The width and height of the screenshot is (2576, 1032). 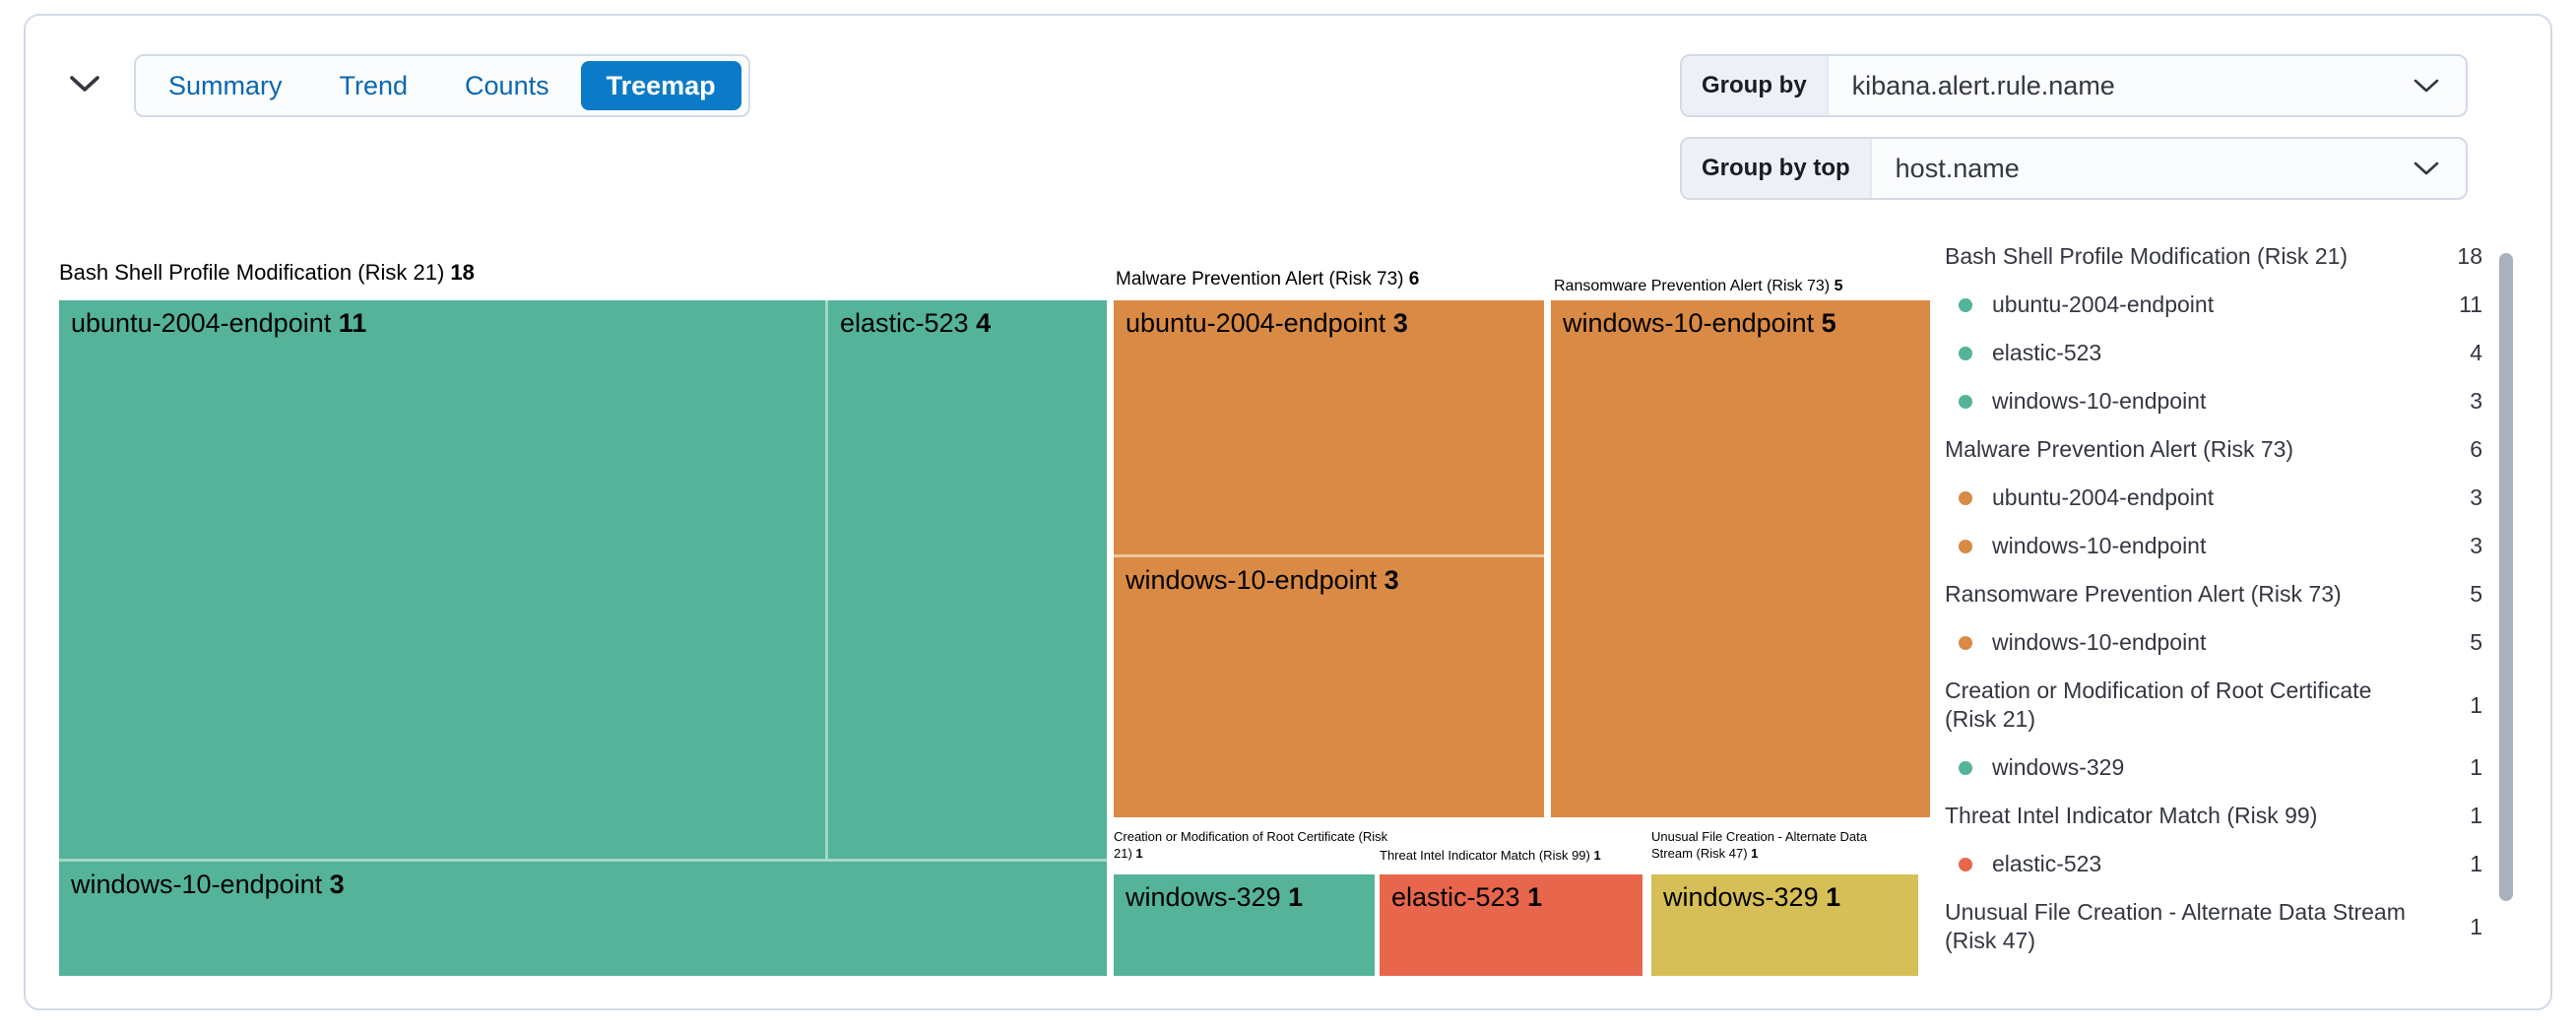 I want to click on treemap-cell: elastic-523 4, so click(x=967, y=579).